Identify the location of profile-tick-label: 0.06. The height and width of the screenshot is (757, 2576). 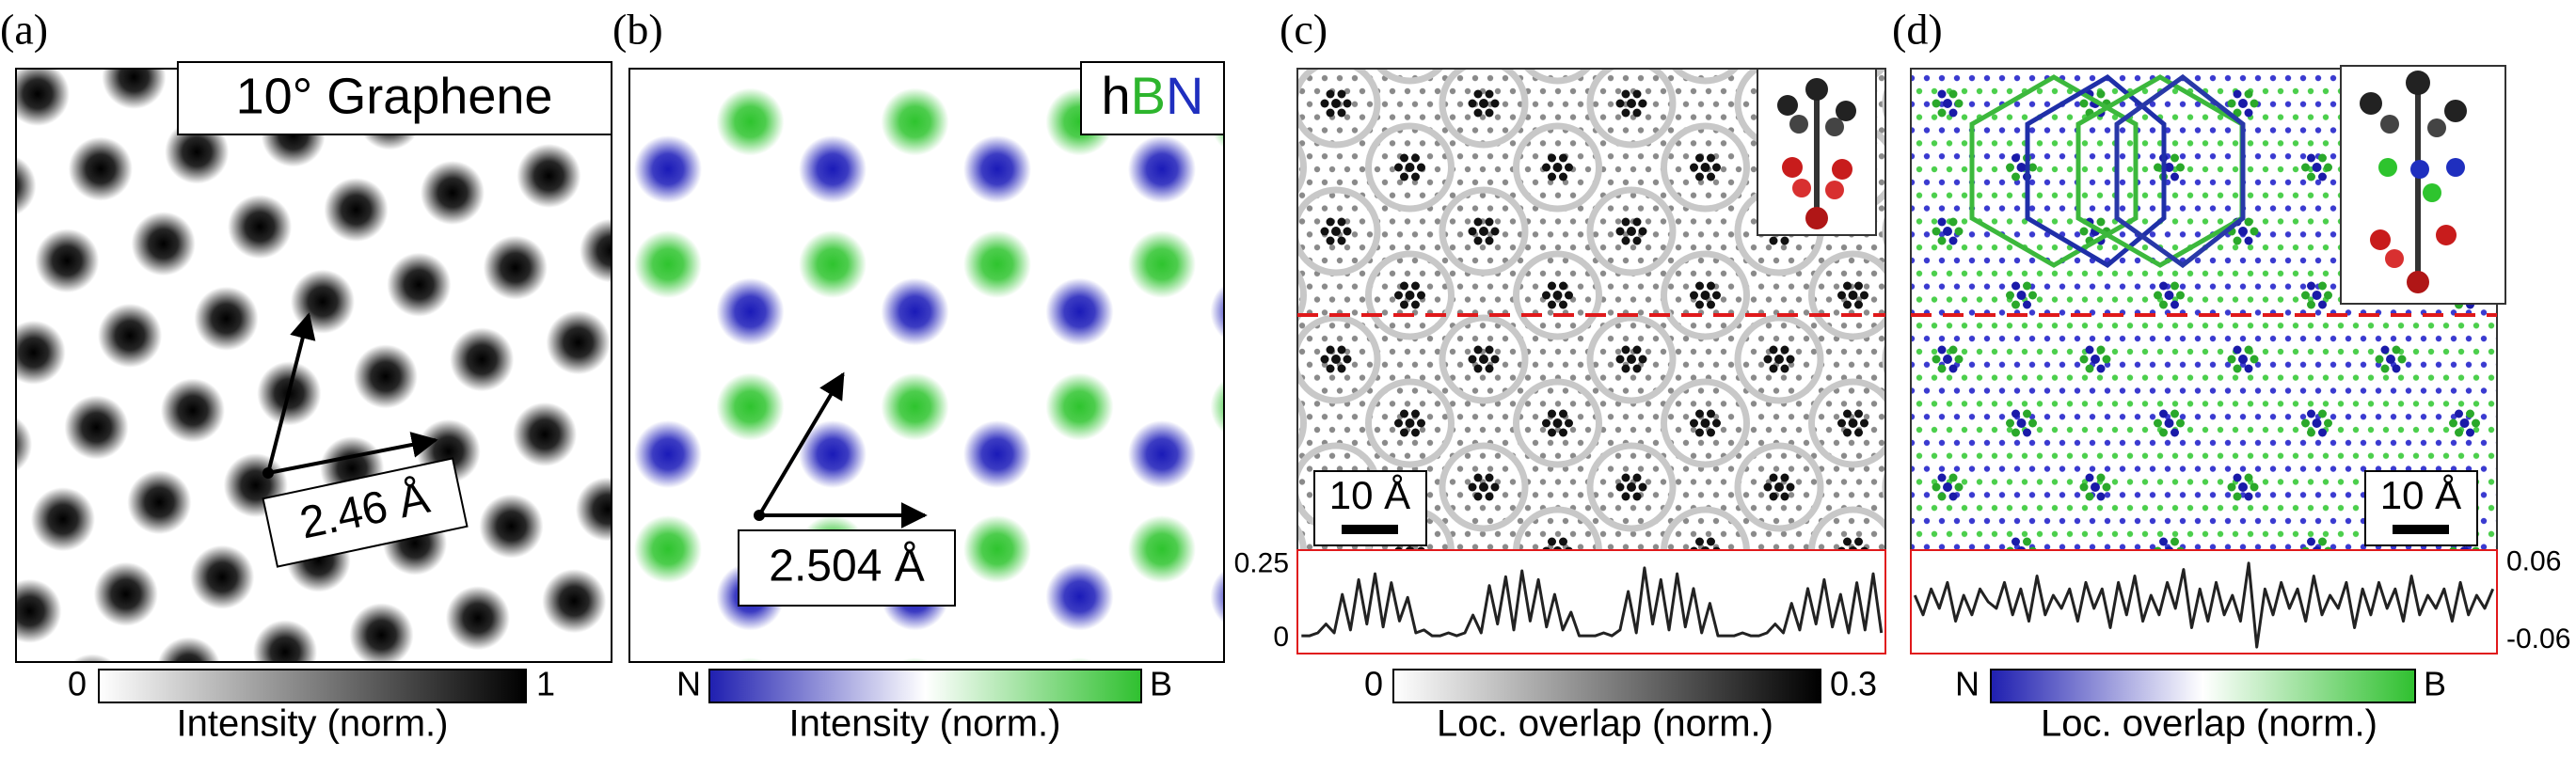
(2533, 562).